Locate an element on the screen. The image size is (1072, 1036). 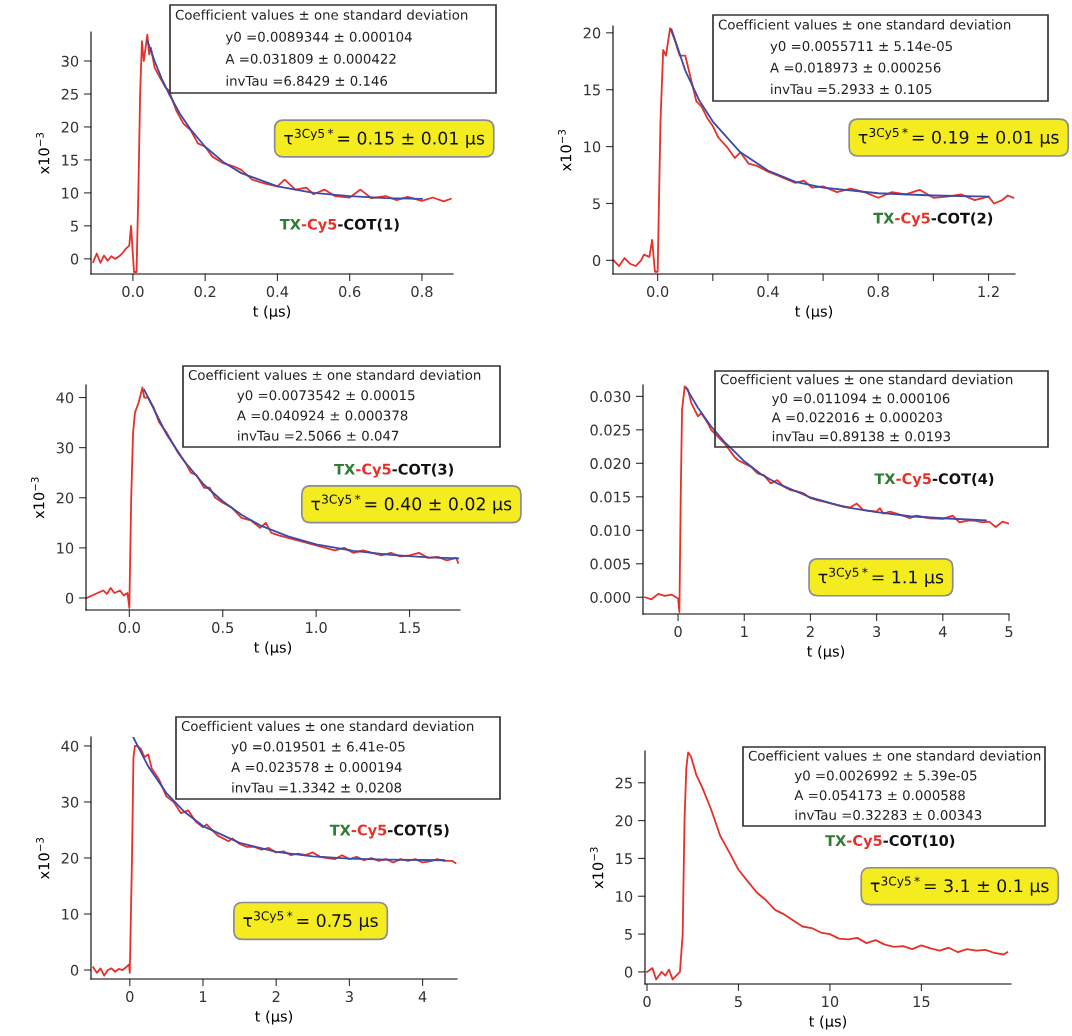
y-tick-label: 0.005 is located at coordinates (610, 564).